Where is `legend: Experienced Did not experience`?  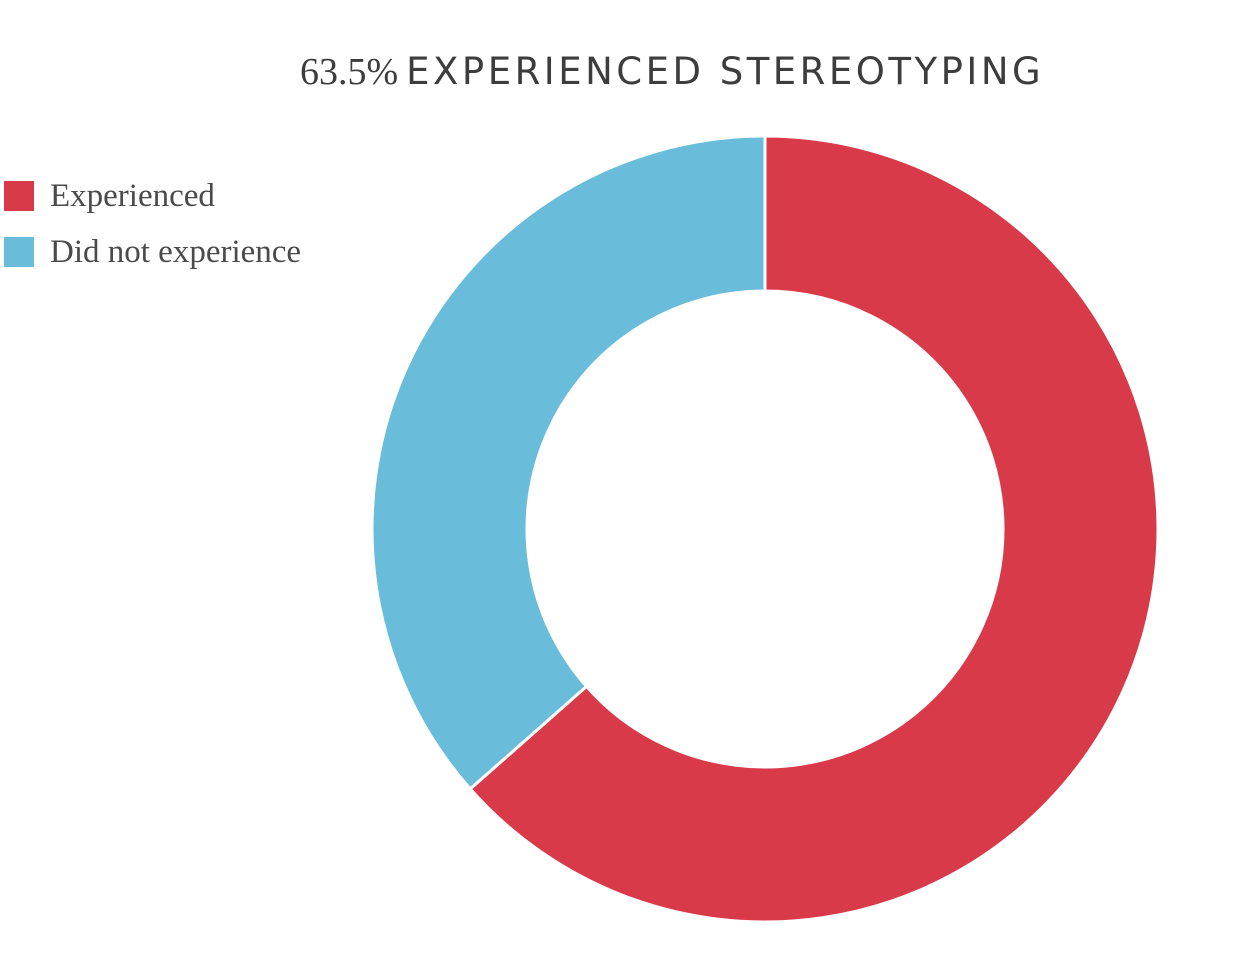 legend: Experienced Did not experience is located at coordinates (152, 224).